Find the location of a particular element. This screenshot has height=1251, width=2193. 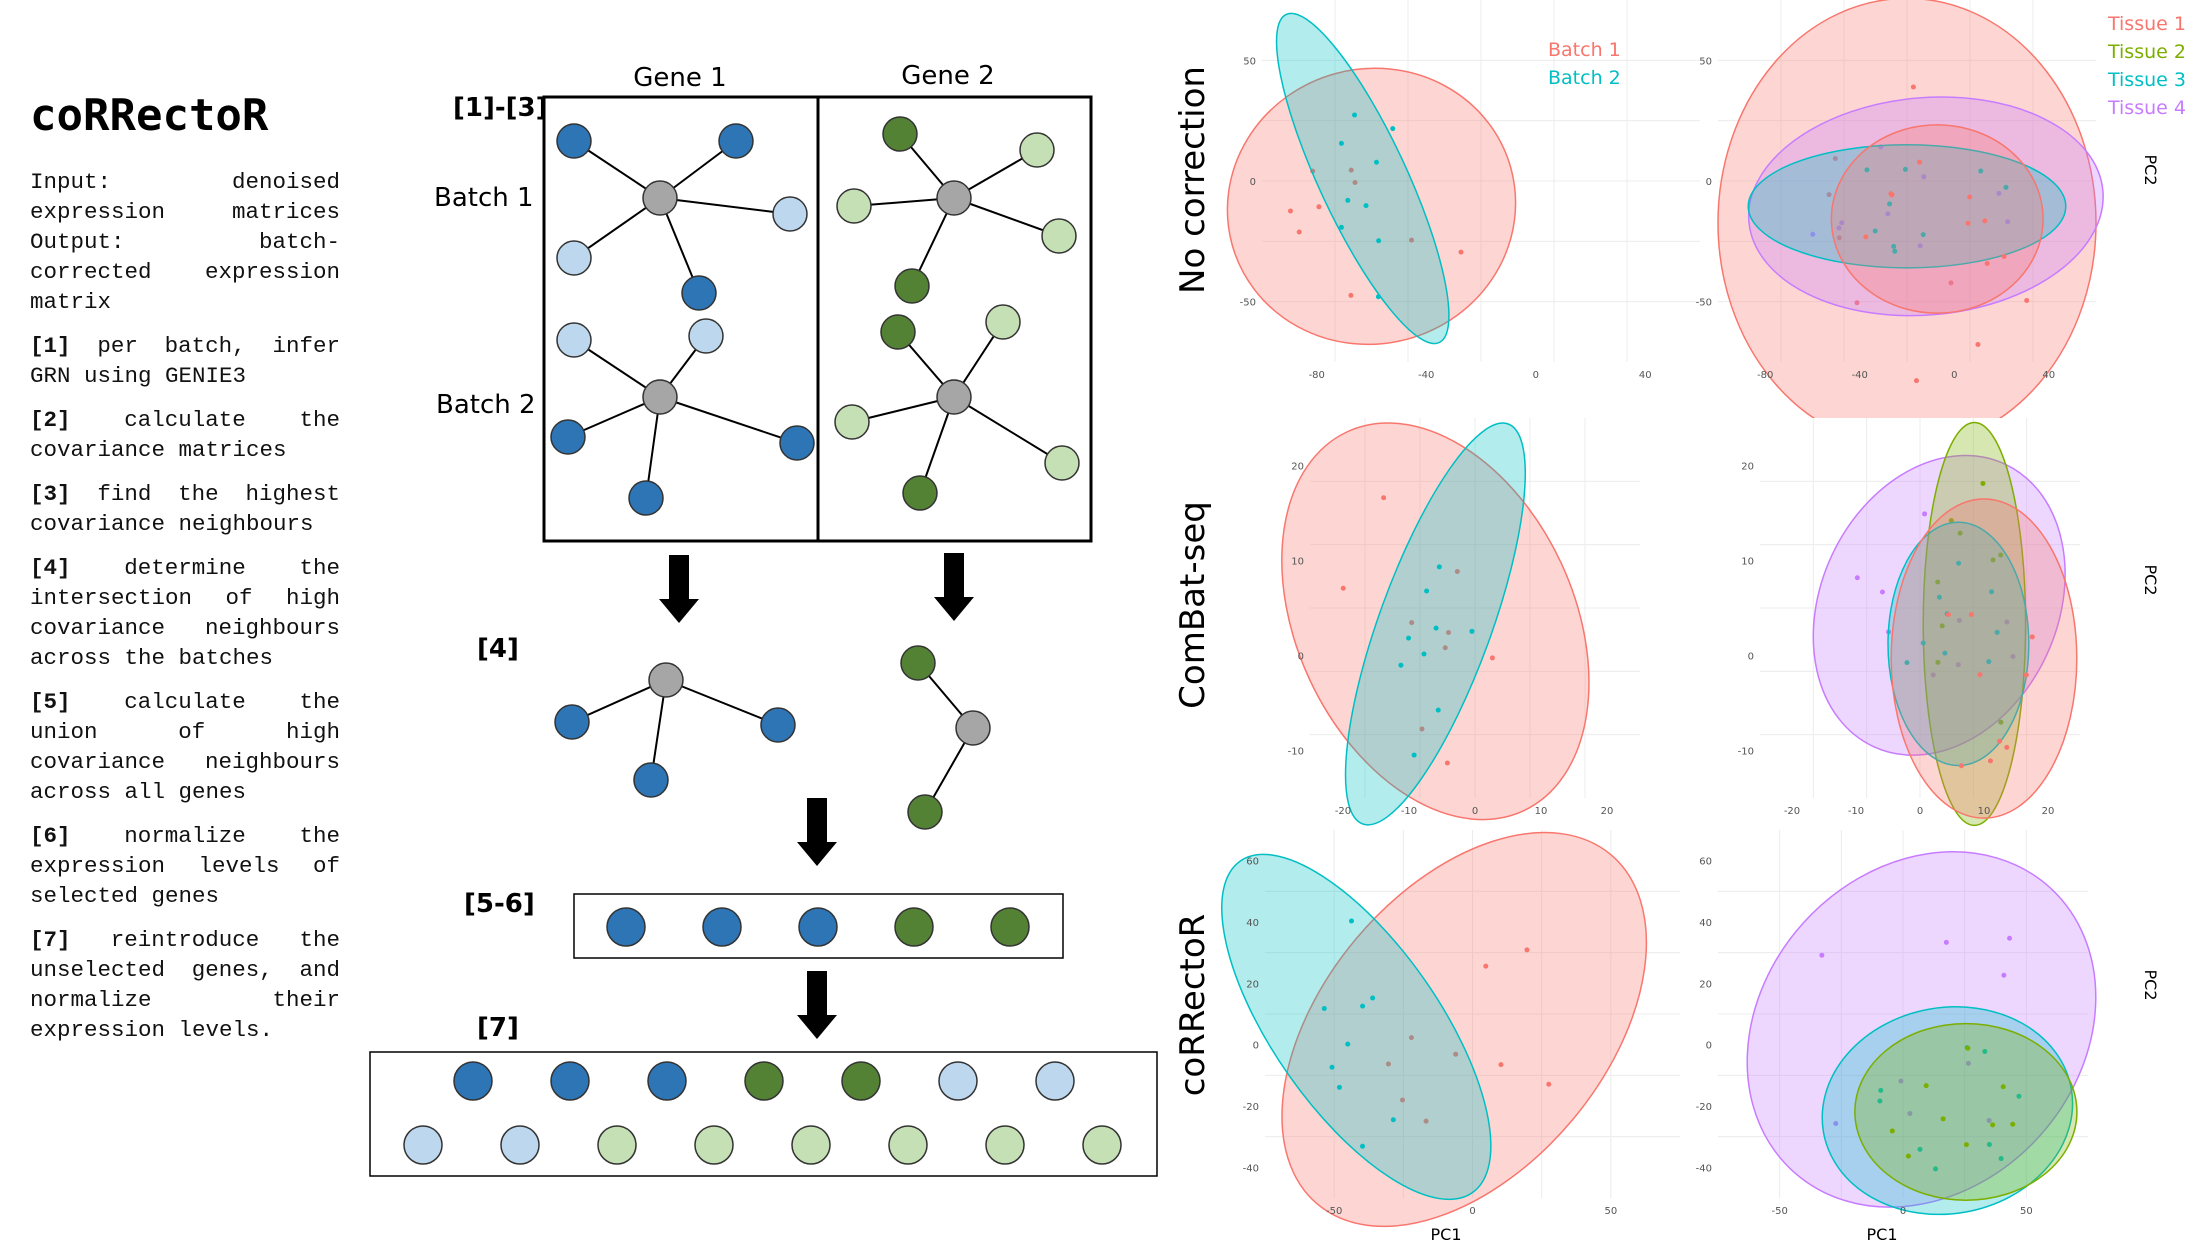

x-tick-label: -80 is located at coordinates (1317, 375).